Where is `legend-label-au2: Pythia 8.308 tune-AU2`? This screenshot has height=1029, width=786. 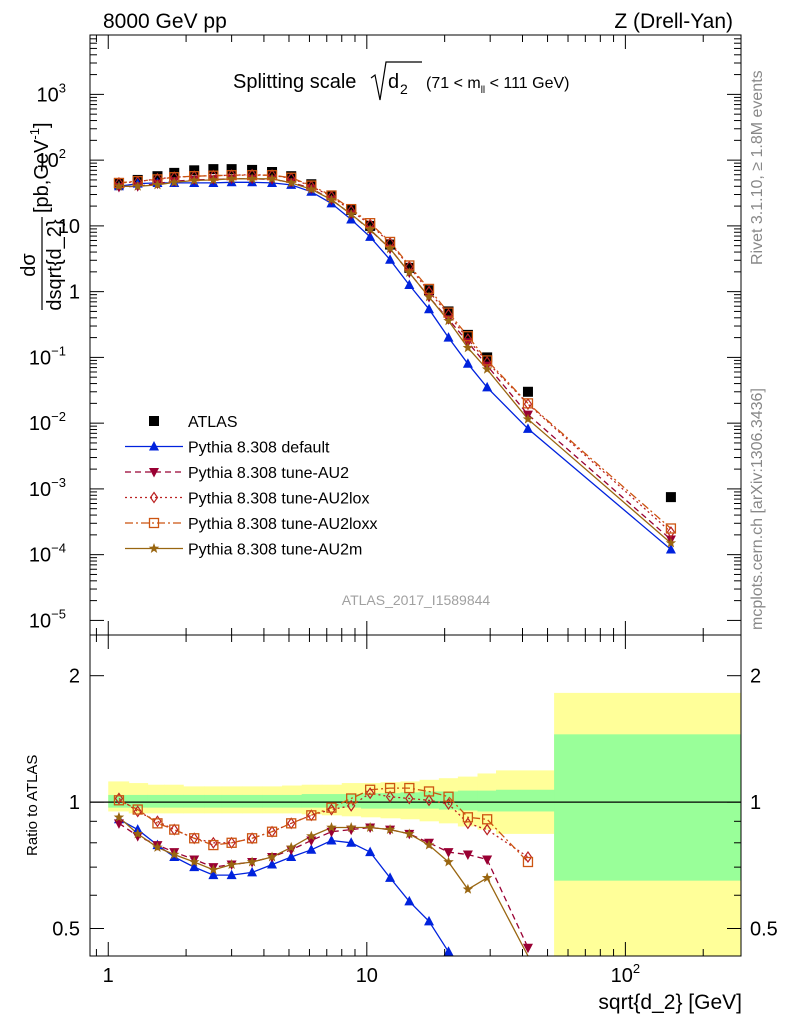
legend-label-au2: Pythia 8.308 tune-AU2 is located at coordinates (268, 473).